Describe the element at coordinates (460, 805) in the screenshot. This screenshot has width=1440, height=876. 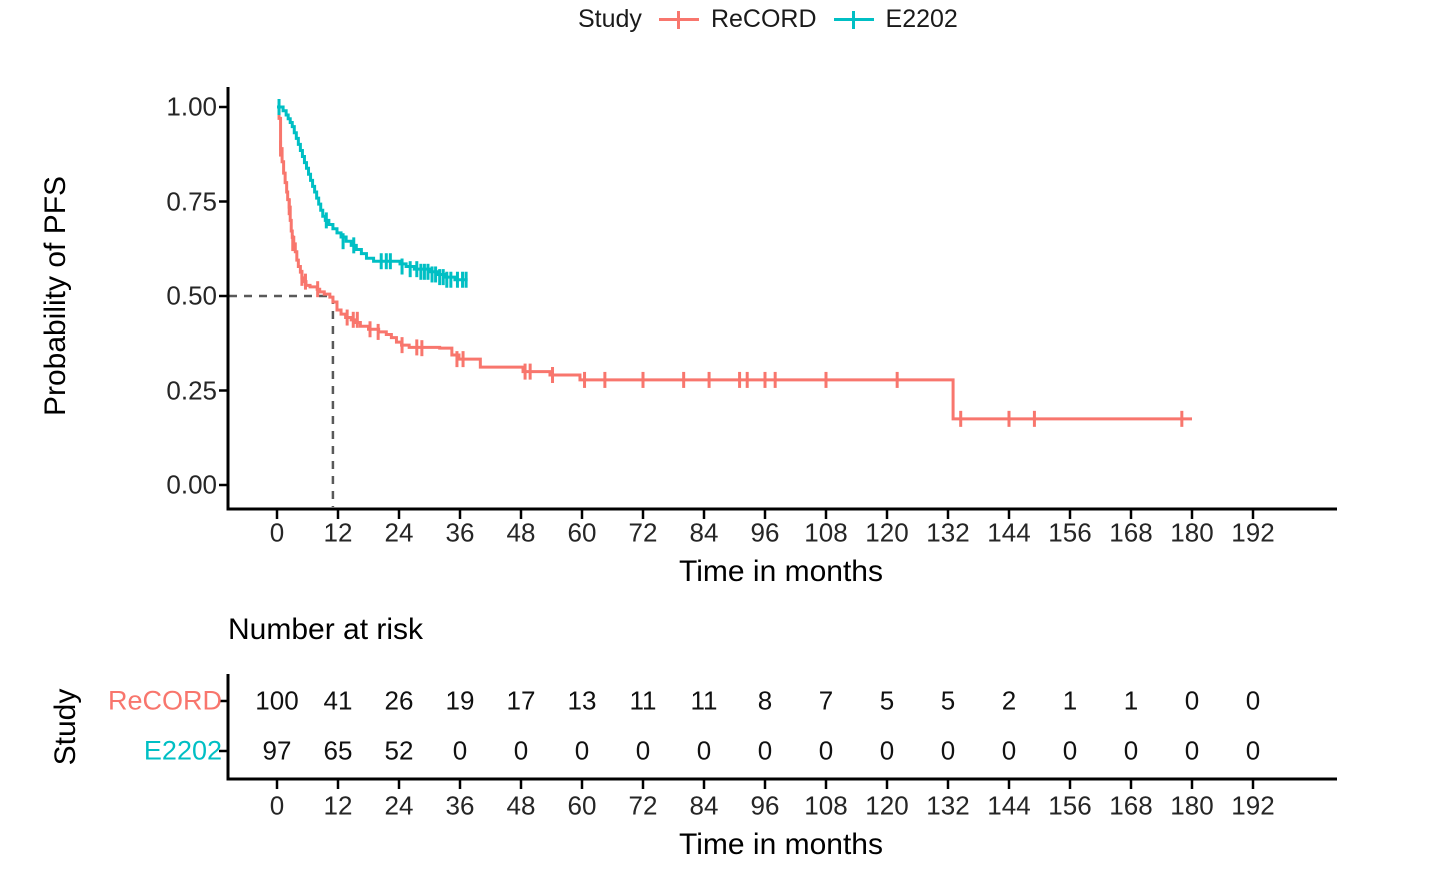
I see `risk-x-tick-label: 36` at that location.